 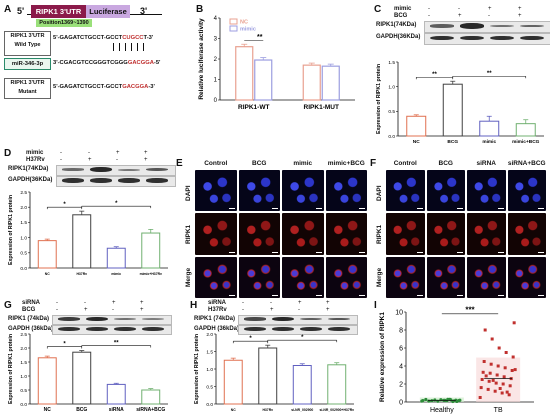 I want to click on blot-h-gapdh-band, so click(x=339, y=329).